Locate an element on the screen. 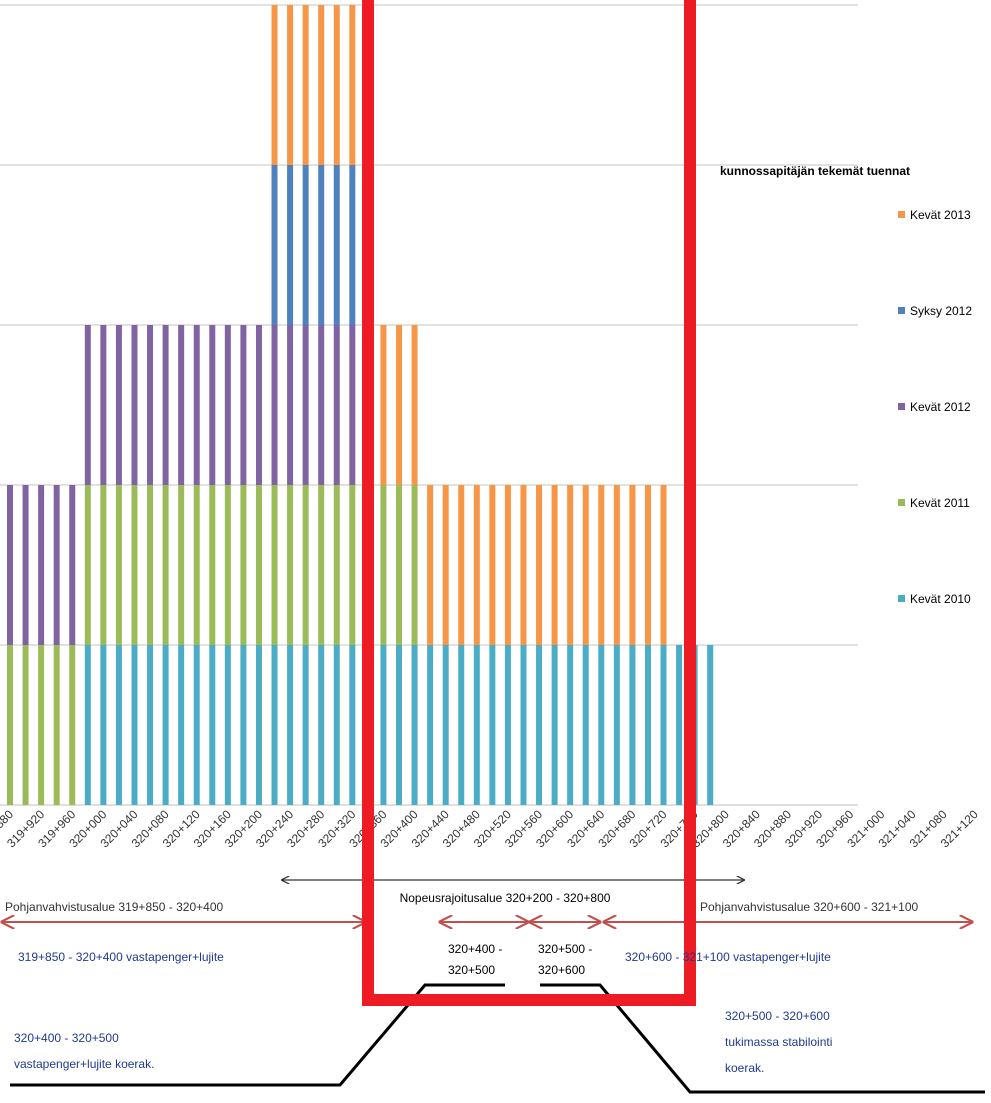  annotation: Pohjanvahvistusalue 320+600 - 321+100 is located at coordinates (809, 907).